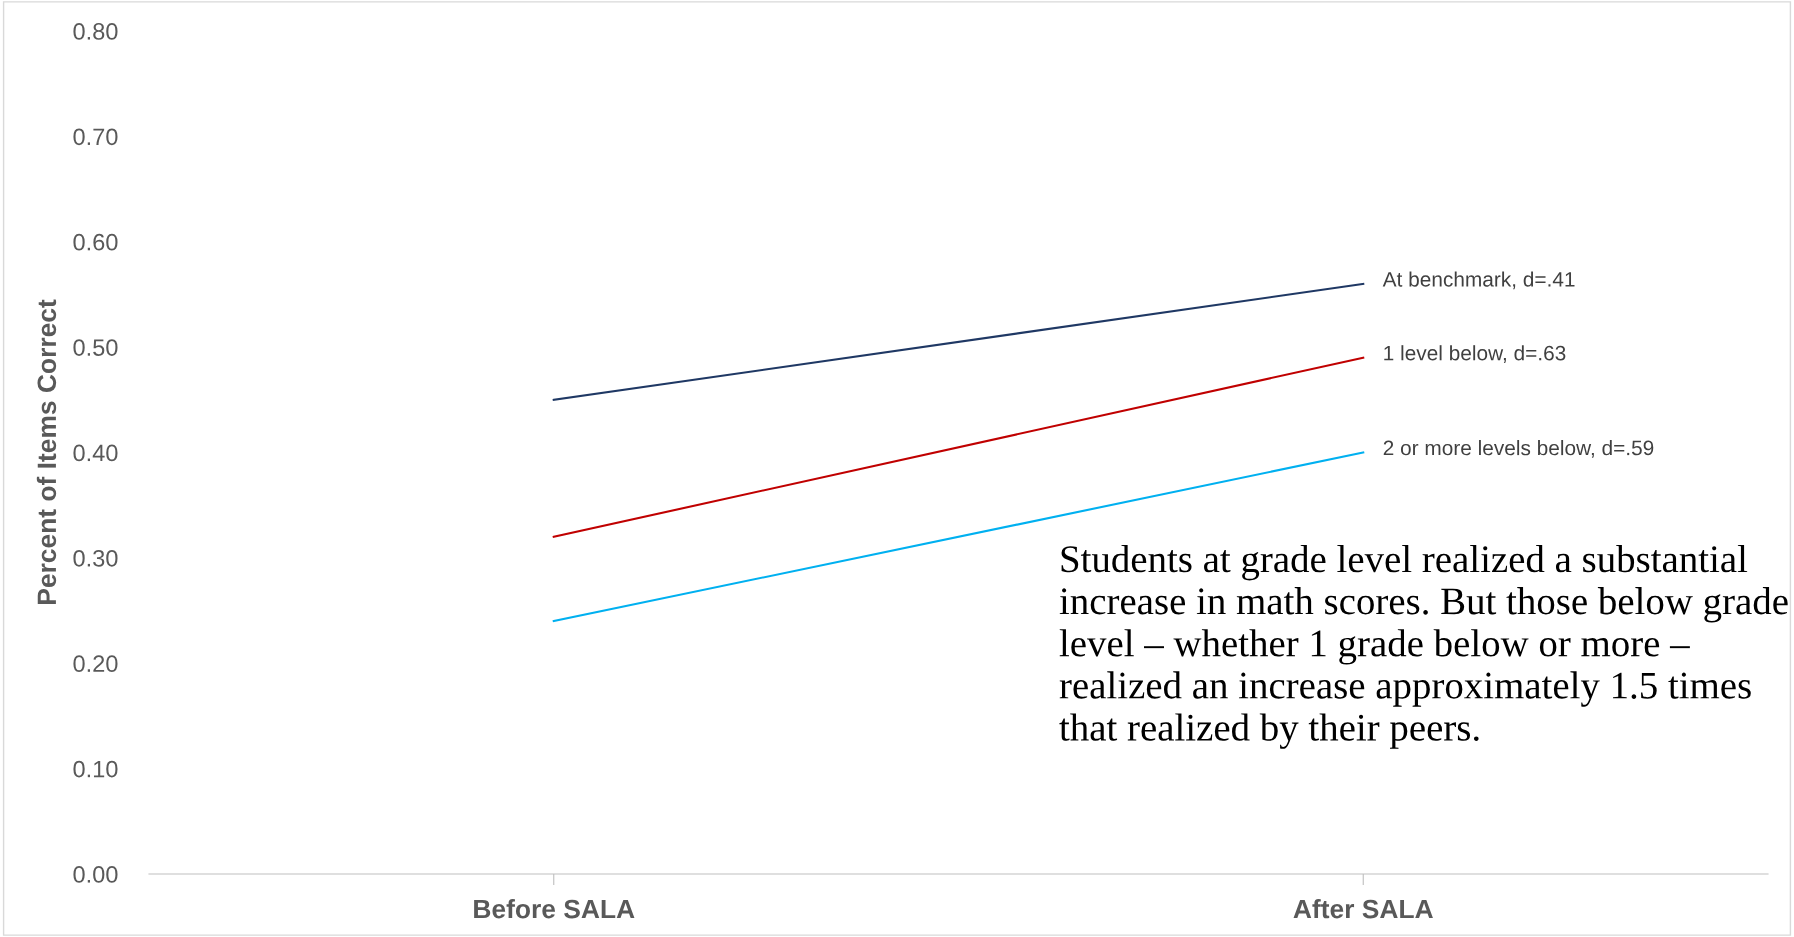 This screenshot has width=1794, height=937. Describe the element at coordinates (1475, 354) in the screenshot. I see `series-label: 1 level below, d=.63` at that location.